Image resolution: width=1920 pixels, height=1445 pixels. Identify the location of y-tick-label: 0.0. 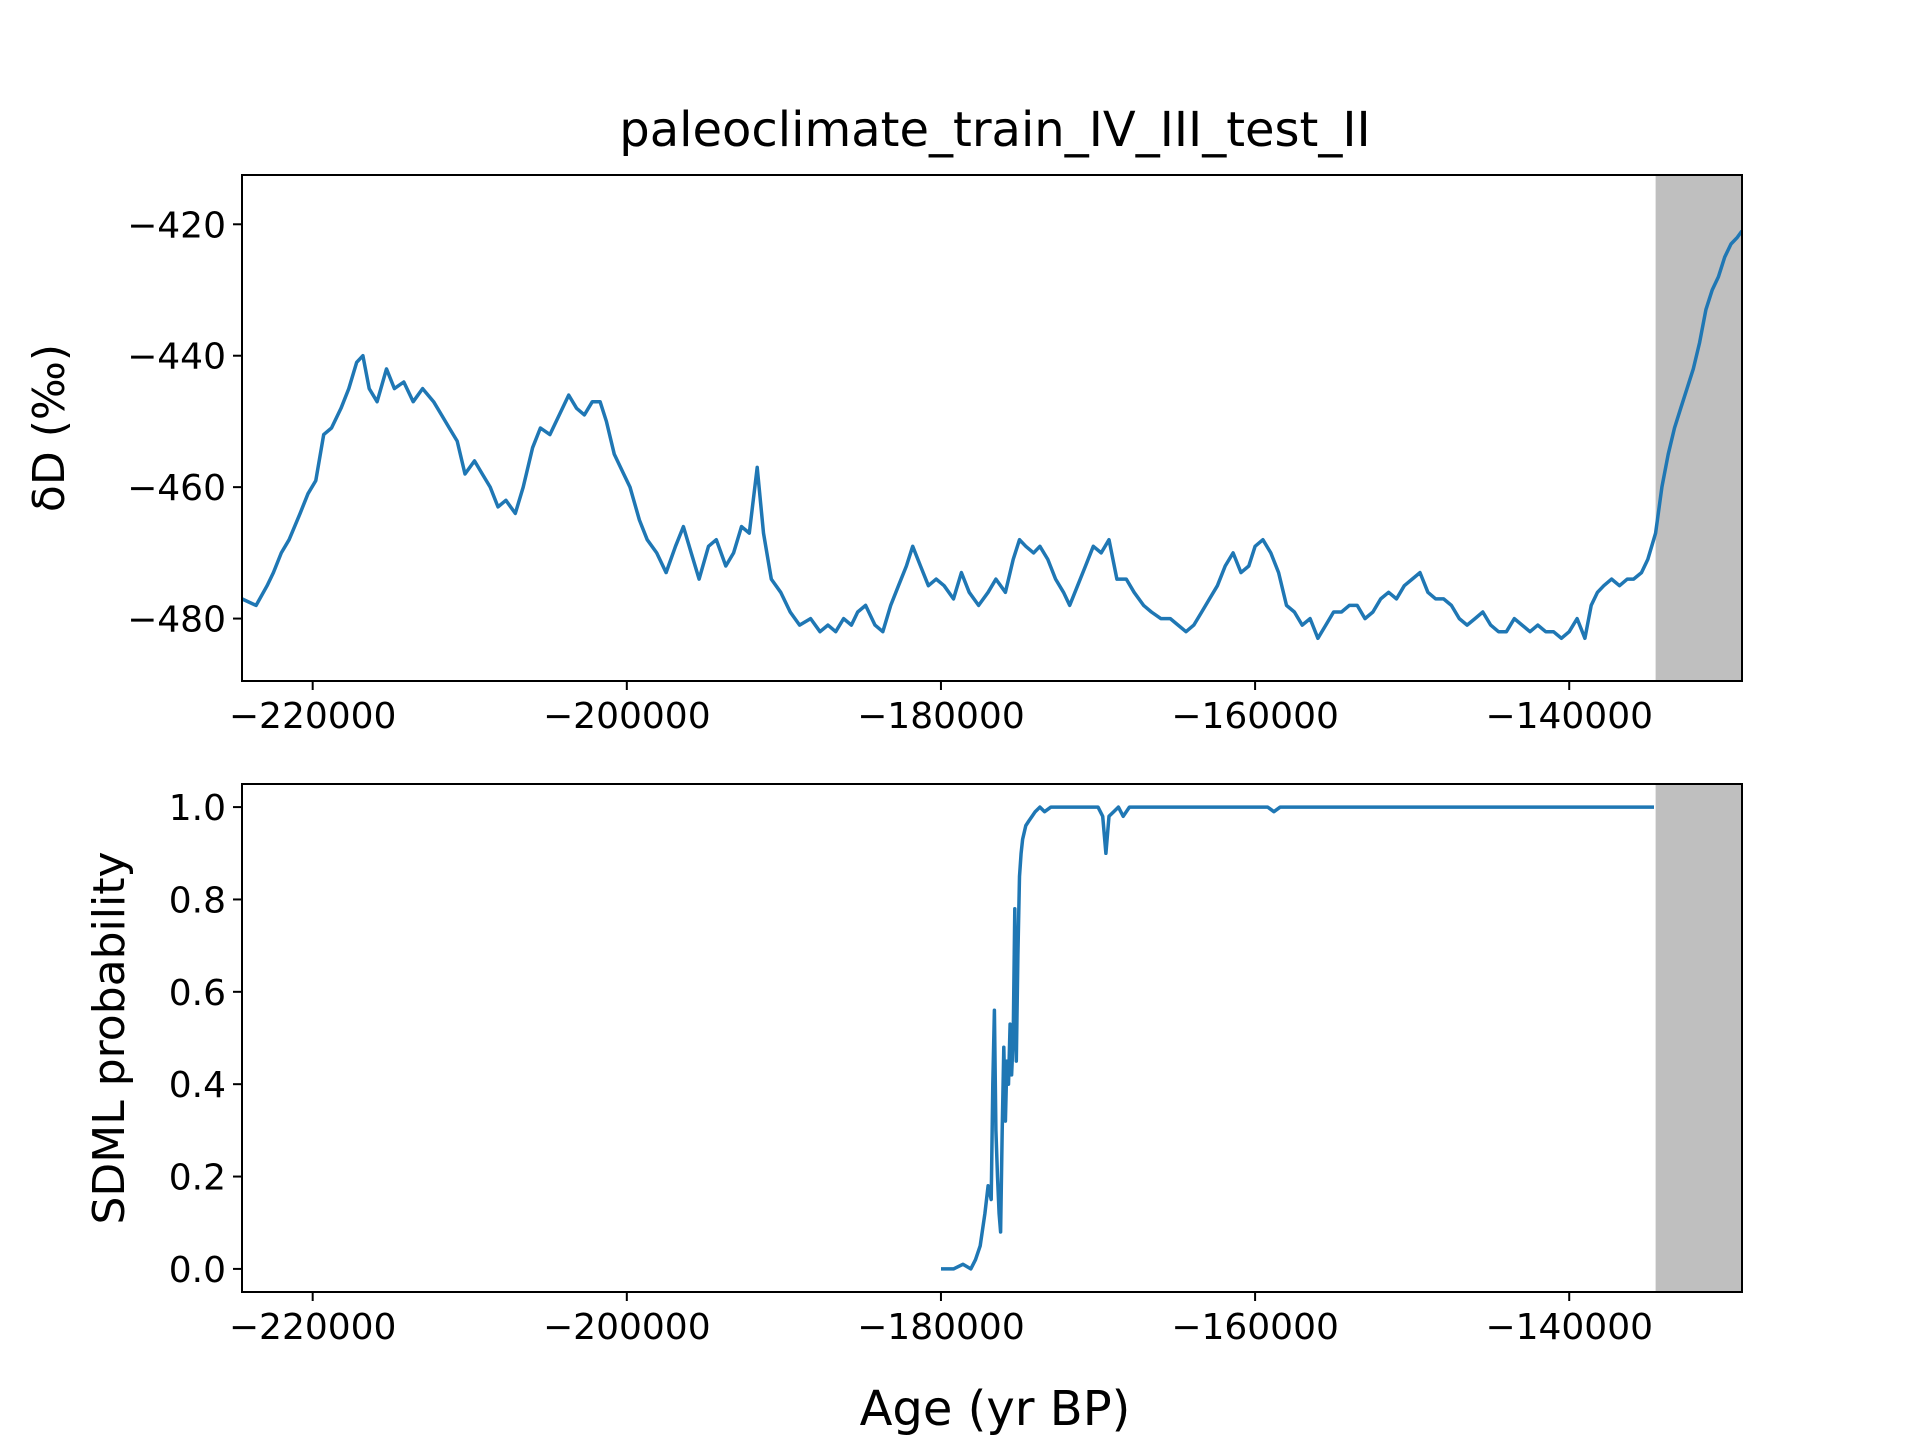
(197, 1270).